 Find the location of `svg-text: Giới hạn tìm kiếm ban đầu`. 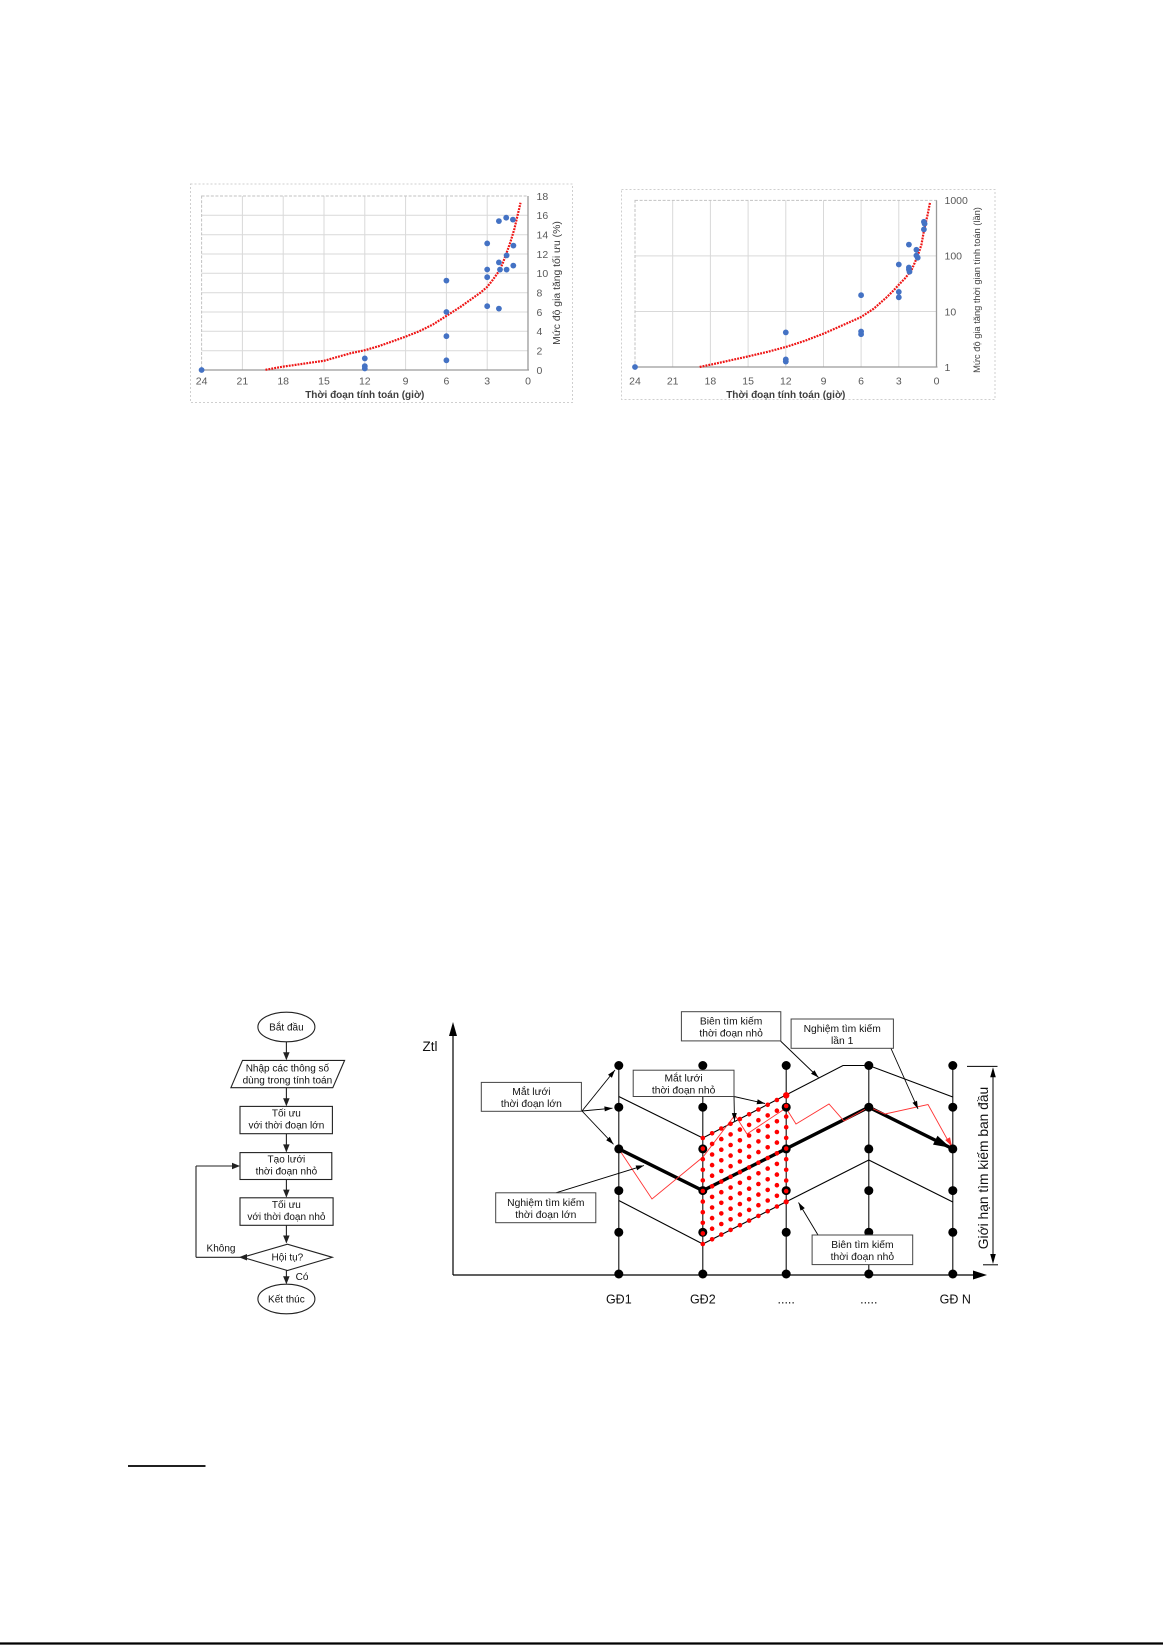

svg-text: Giới hạn tìm kiếm ban đầu is located at coordinates (983, 1168).